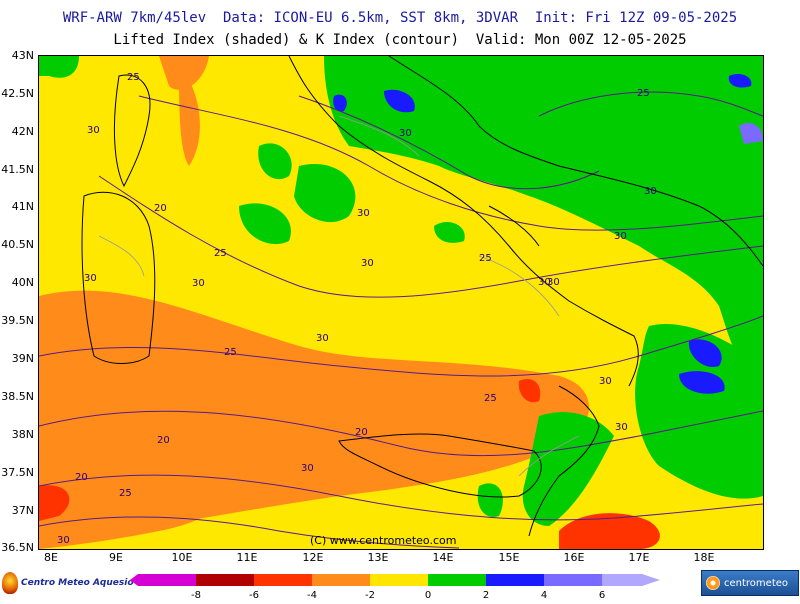  I want to click on lat-label: 39.5N, so click(17, 320).